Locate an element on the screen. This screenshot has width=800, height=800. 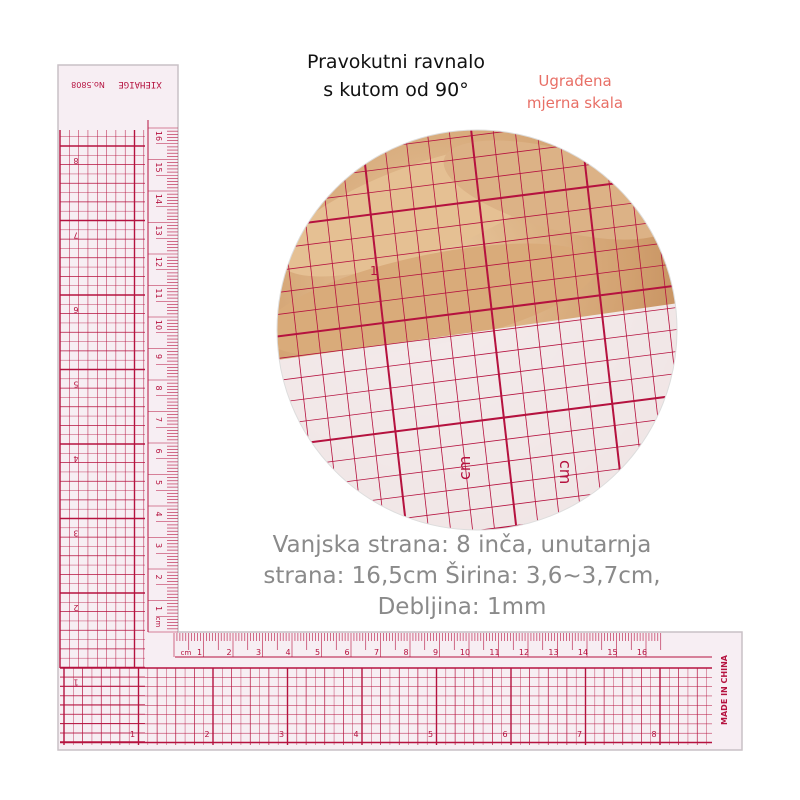
inch-number-h: 4 is located at coordinates (355, 734).